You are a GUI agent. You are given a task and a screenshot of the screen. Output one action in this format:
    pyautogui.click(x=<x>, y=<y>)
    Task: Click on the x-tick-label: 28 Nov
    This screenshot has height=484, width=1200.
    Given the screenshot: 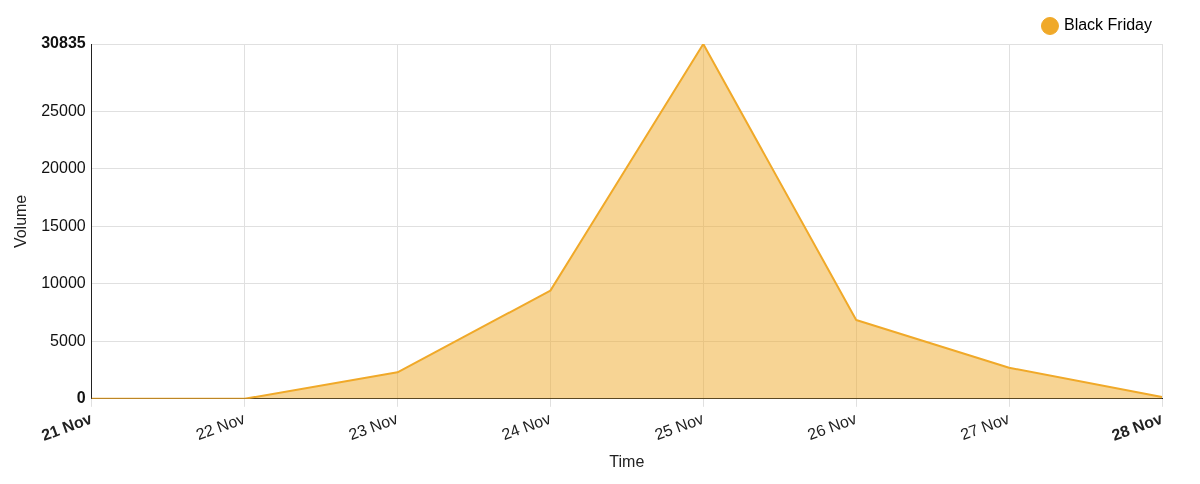 What is the action you would take?
    pyautogui.click(x=1137, y=426)
    